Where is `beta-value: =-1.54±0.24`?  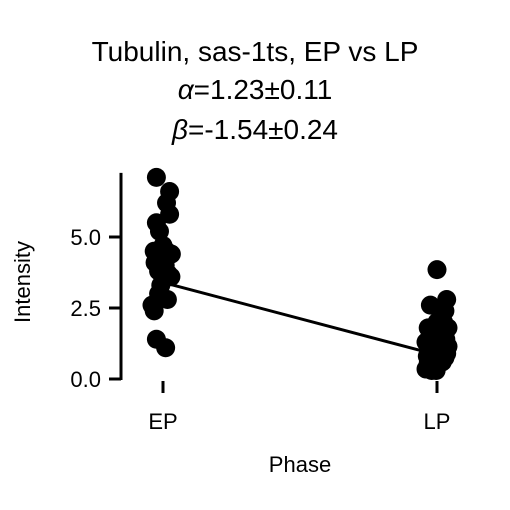 beta-value: =-1.54±0.24 is located at coordinates (263, 129).